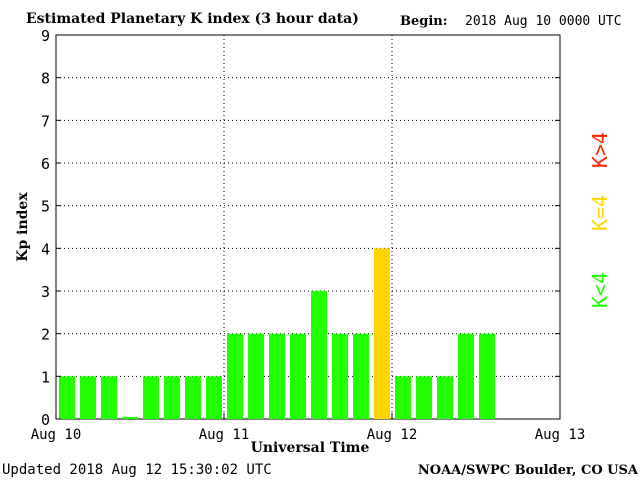  Describe the element at coordinates (137, 470) in the screenshot. I see `updated-timestamp: Updated 2018 Aug 12 15:30:02 UTC` at that location.